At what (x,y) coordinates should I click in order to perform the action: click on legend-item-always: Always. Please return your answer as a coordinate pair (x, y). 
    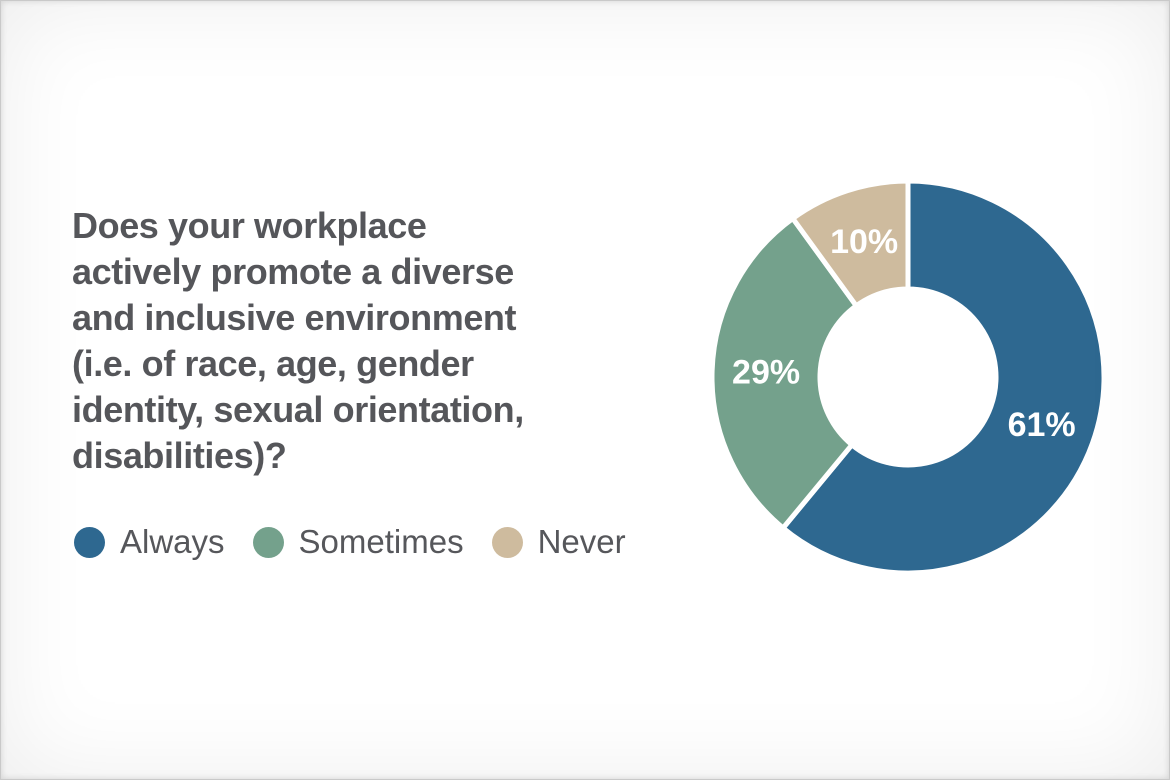
    Looking at the image, I should click on (149, 542).